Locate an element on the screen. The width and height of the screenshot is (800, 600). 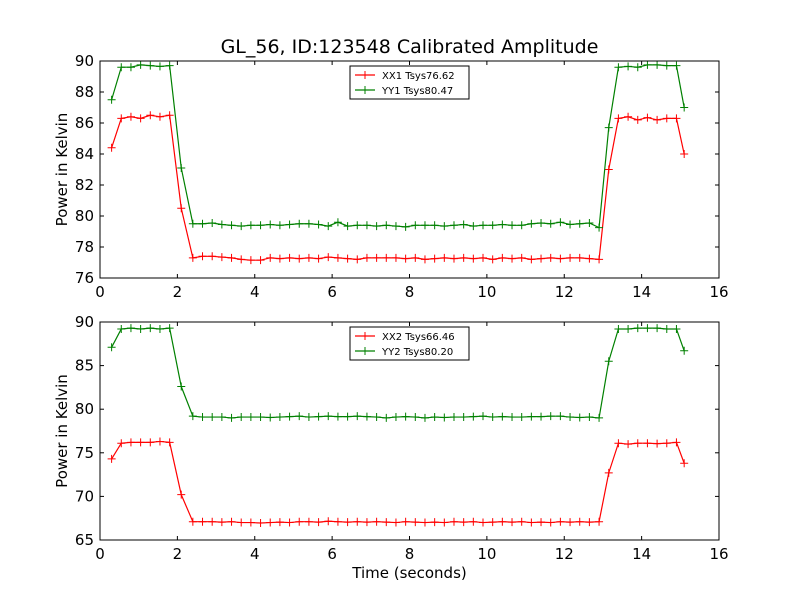
legend-label: XX1 Tsys76.62 is located at coordinates (418, 76).